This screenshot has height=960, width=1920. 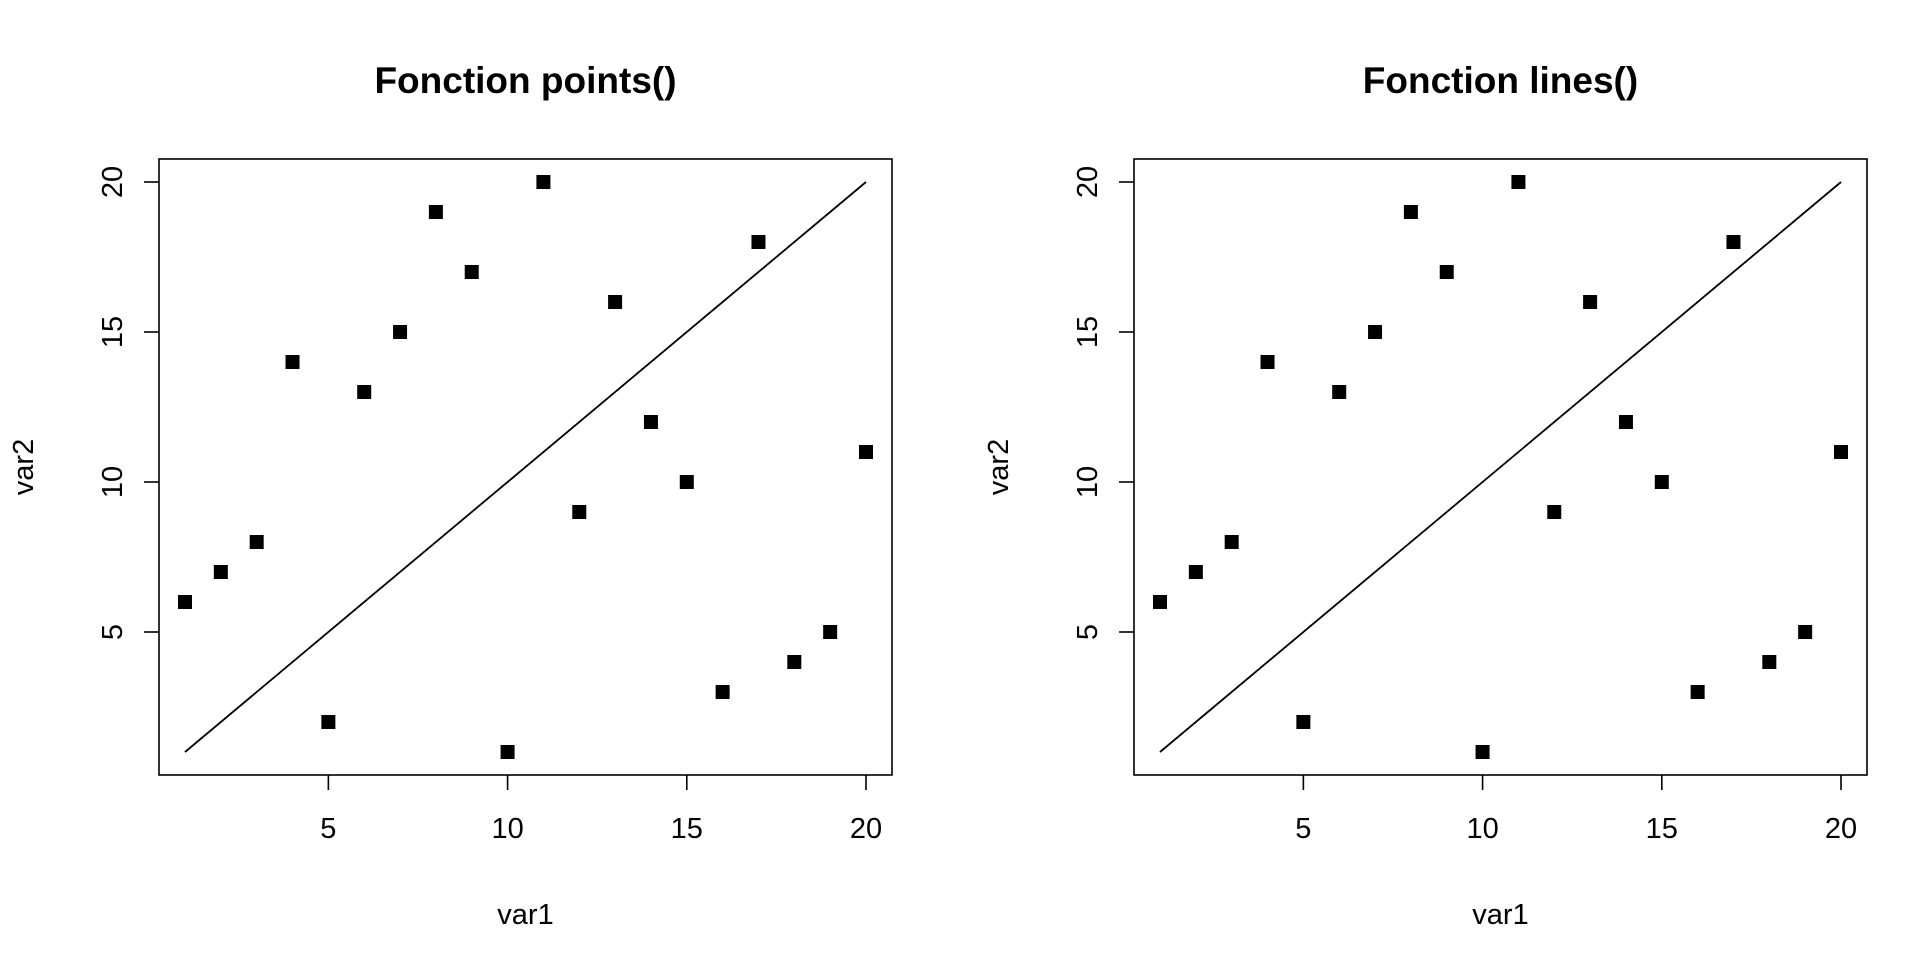 What do you see at coordinates (525, 80) in the screenshot?
I see `chart-title: Fonction points()` at bounding box center [525, 80].